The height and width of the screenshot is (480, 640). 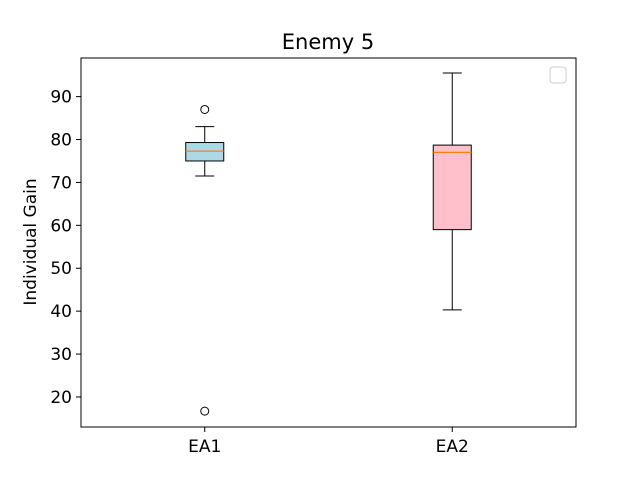 I want to click on legend, so click(x=558, y=75).